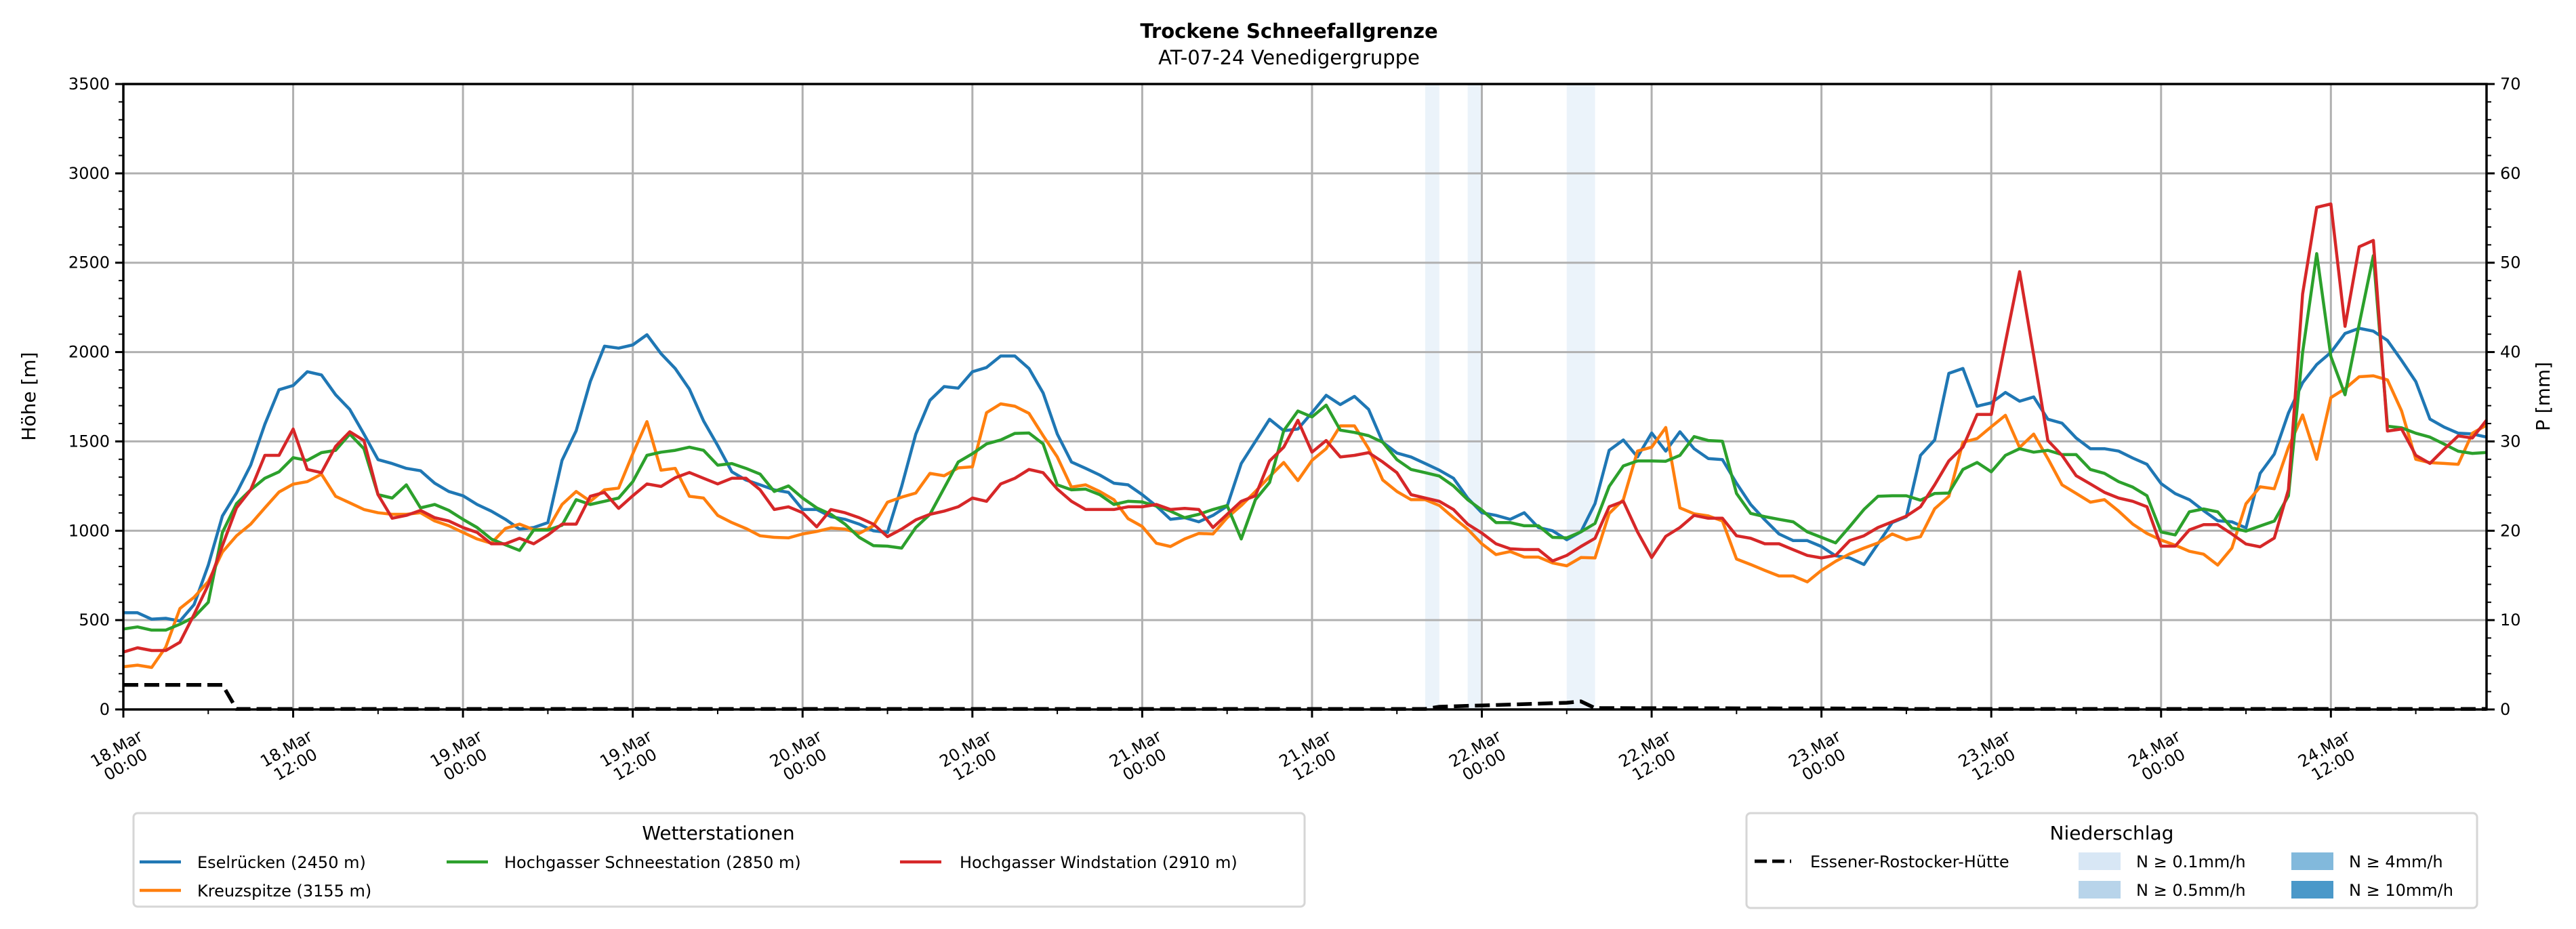  Describe the element at coordinates (631, 756) in the screenshot. I see `x-tick-label: 19.Mar12:00` at that location.